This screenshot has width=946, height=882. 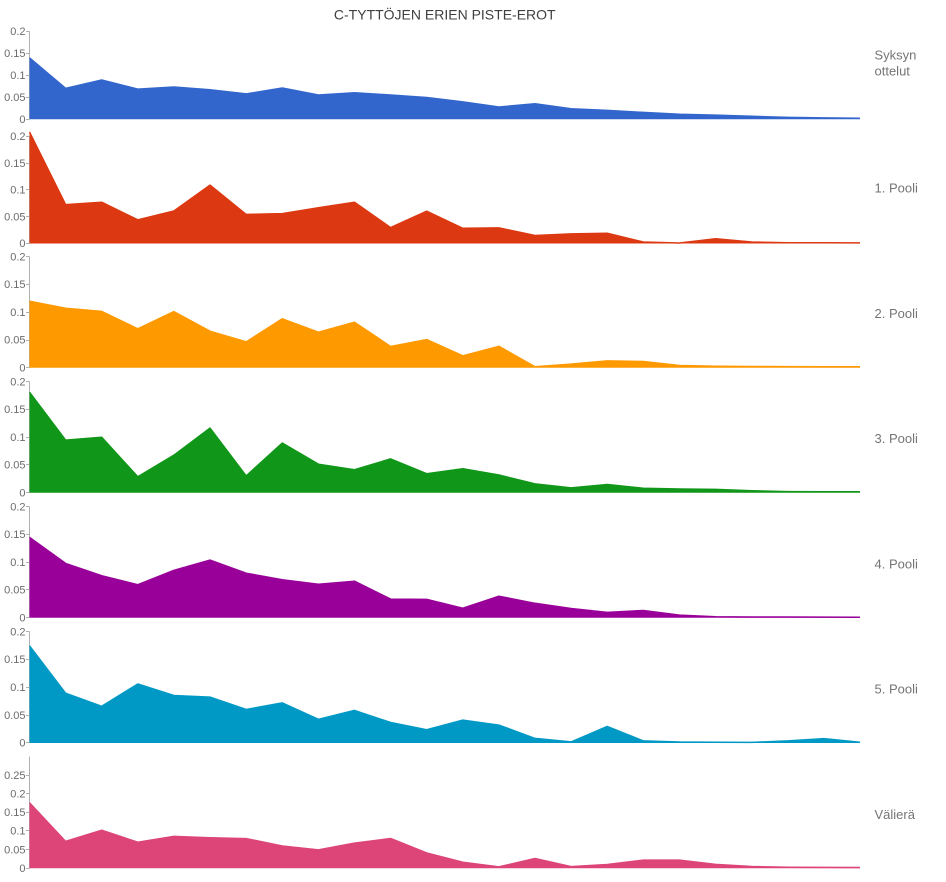 I want to click on svg-text: Syksyn, so click(x=896, y=54).